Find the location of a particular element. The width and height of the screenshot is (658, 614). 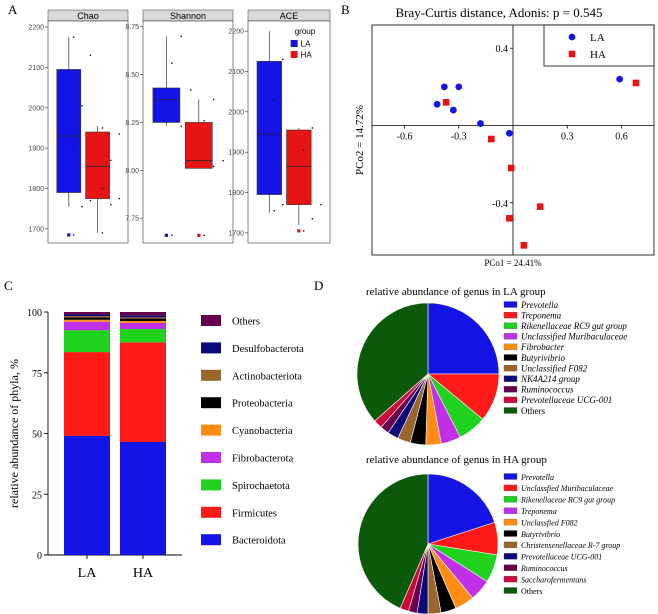

facet-chao: Chao 1700 1800 1900 2000 2100 2200 is located at coordinates (78, 126).